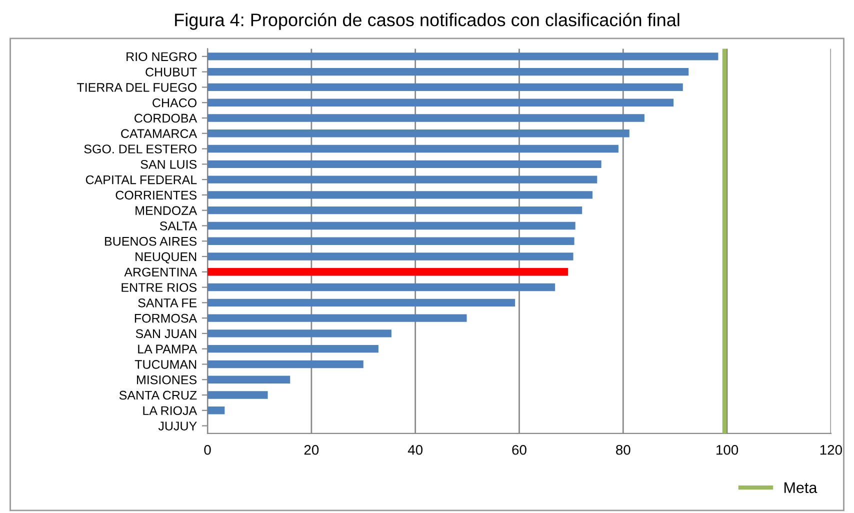  Describe the element at coordinates (167, 379) in the screenshot. I see `y-tick-label: MISIONES` at that location.